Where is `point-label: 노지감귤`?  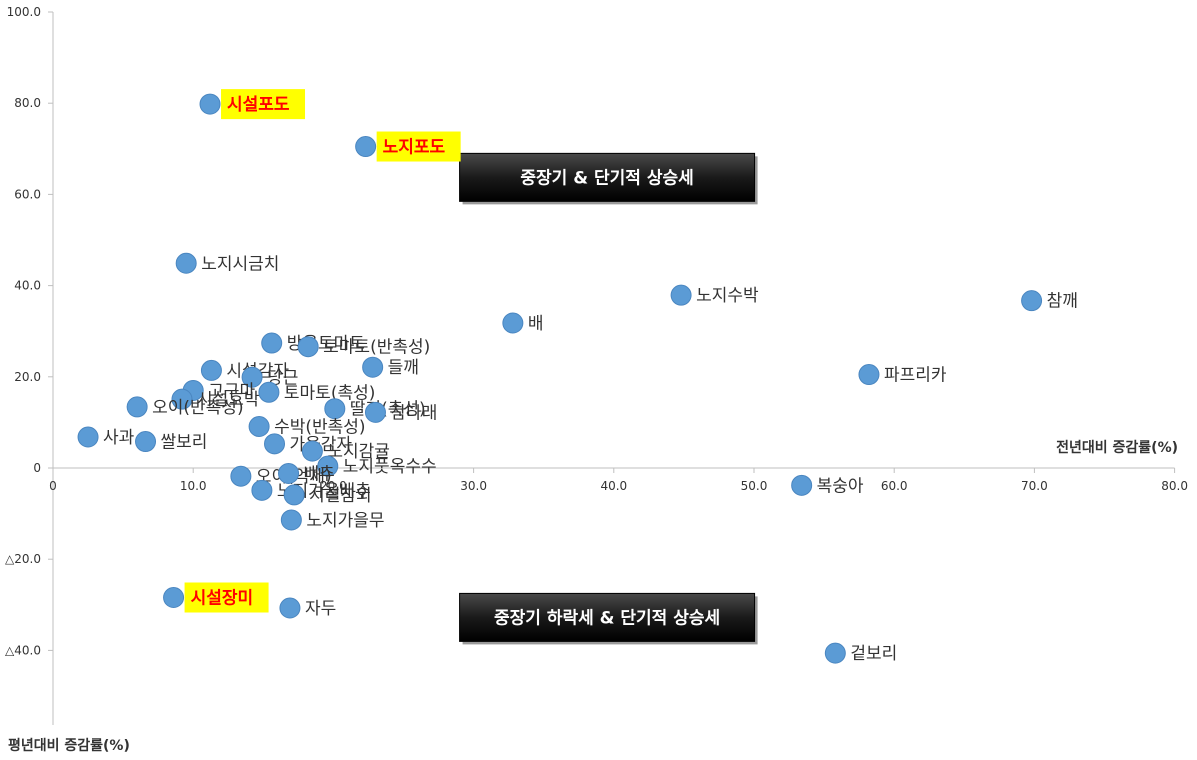 point-label: 노지감귤 is located at coordinates (358, 452).